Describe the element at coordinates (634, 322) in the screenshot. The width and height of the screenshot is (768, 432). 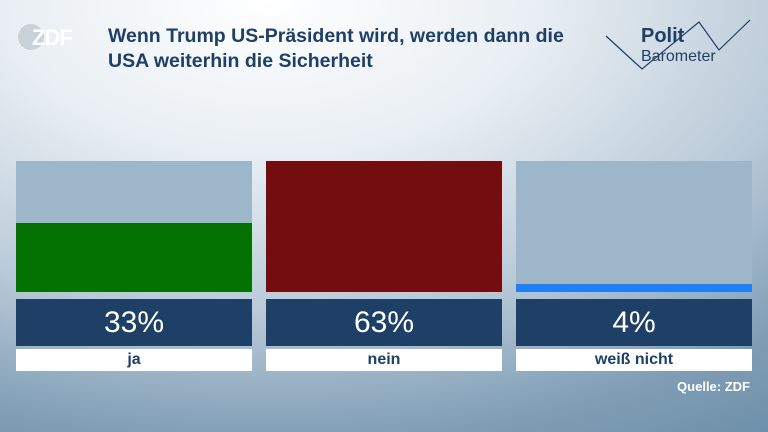
I see `bar-value-label: 4%` at that location.